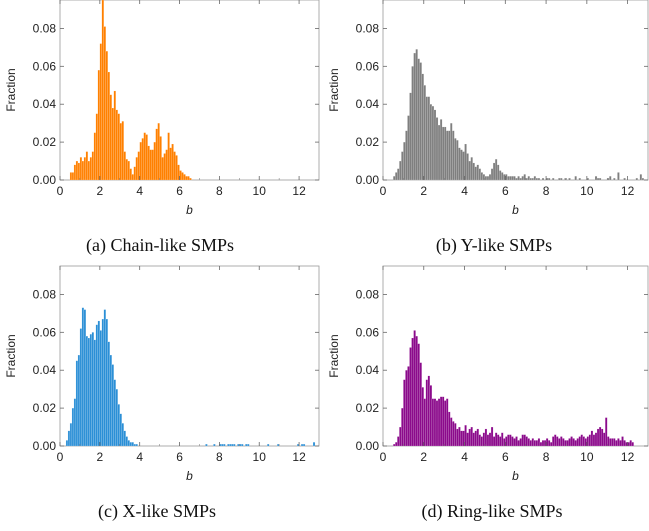 The height and width of the screenshot is (531, 649). What do you see at coordinates (587, 457) in the screenshot?
I see `x-tick-label: 10` at bounding box center [587, 457].